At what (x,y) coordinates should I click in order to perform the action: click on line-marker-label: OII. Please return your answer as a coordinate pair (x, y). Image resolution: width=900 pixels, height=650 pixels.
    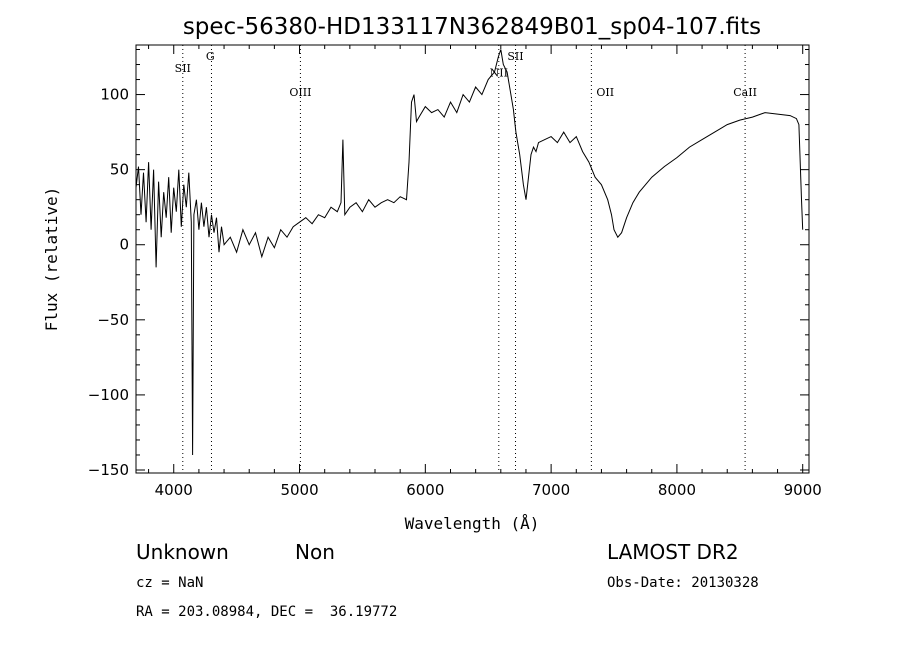
    Looking at the image, I should click on (605, 92).